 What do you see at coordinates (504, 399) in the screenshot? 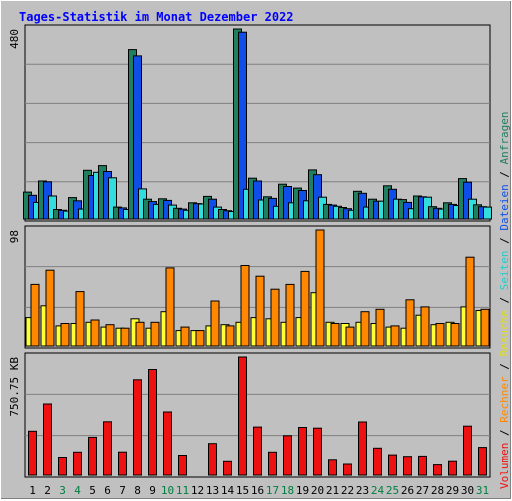
I see `legend-entry: Rechner` at bounding box center [504, 399].